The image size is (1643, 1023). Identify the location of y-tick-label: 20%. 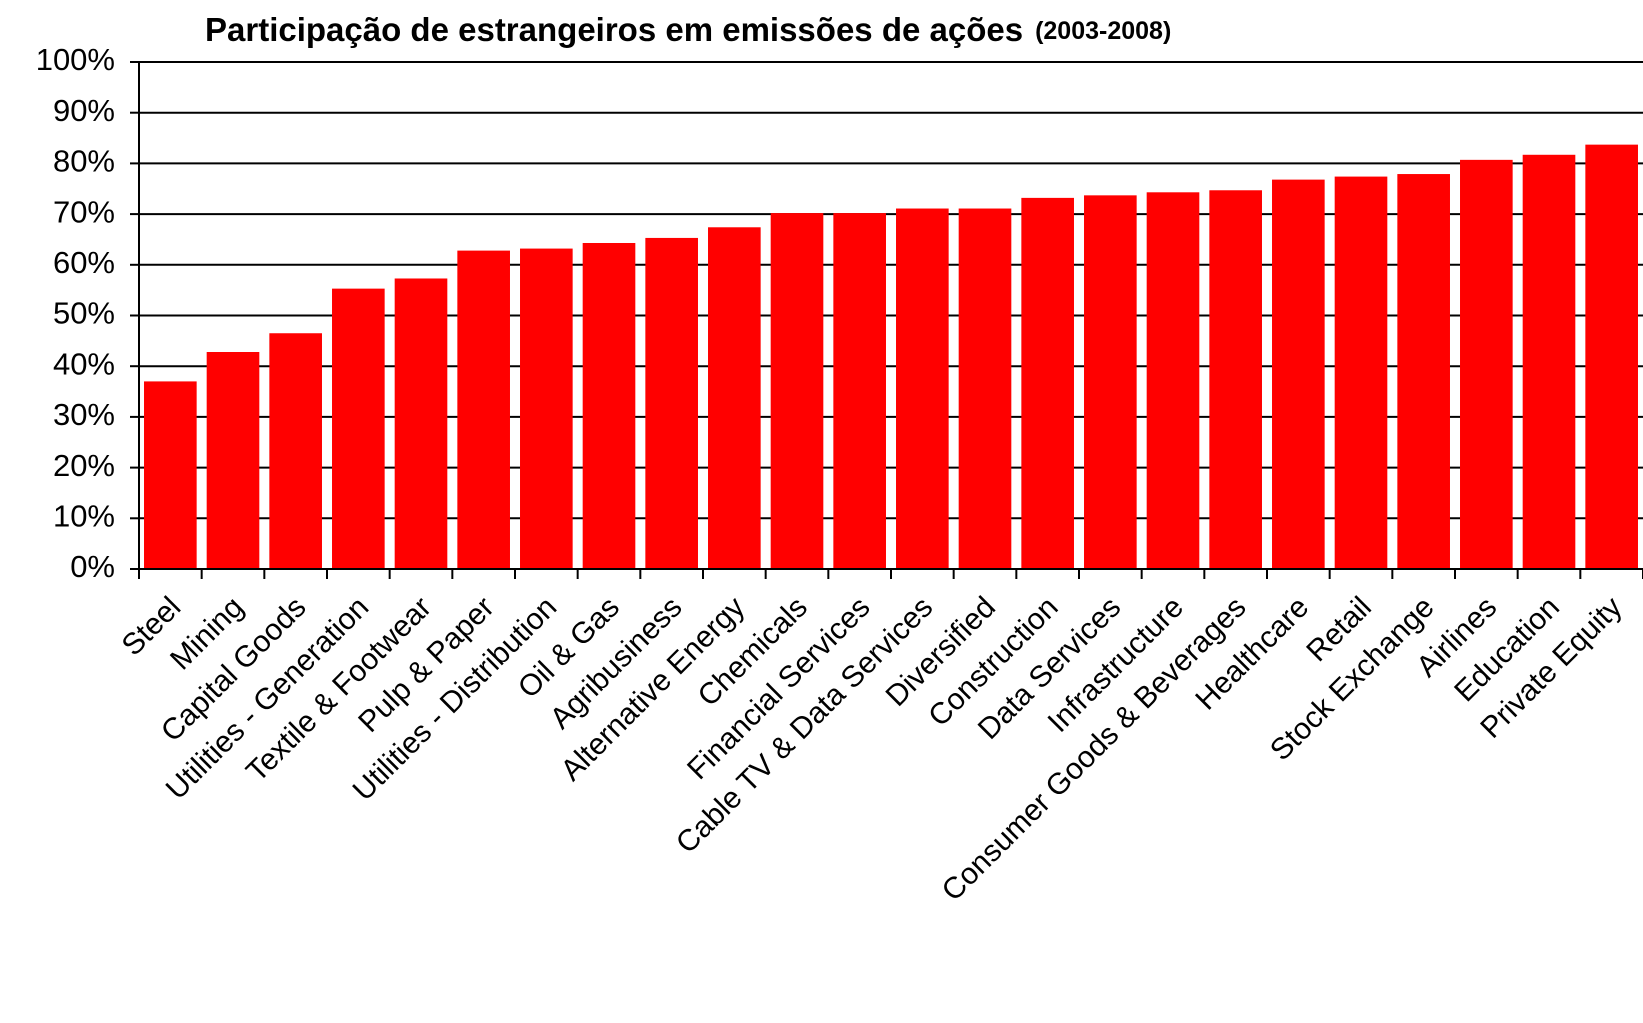
(84, 465).